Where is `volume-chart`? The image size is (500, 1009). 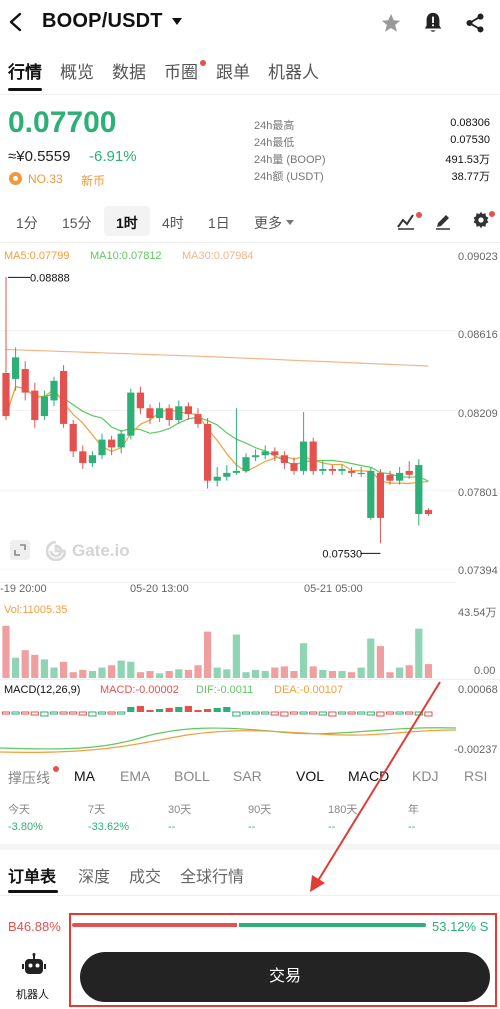 volume-chart is located at coordinates (217, 651).